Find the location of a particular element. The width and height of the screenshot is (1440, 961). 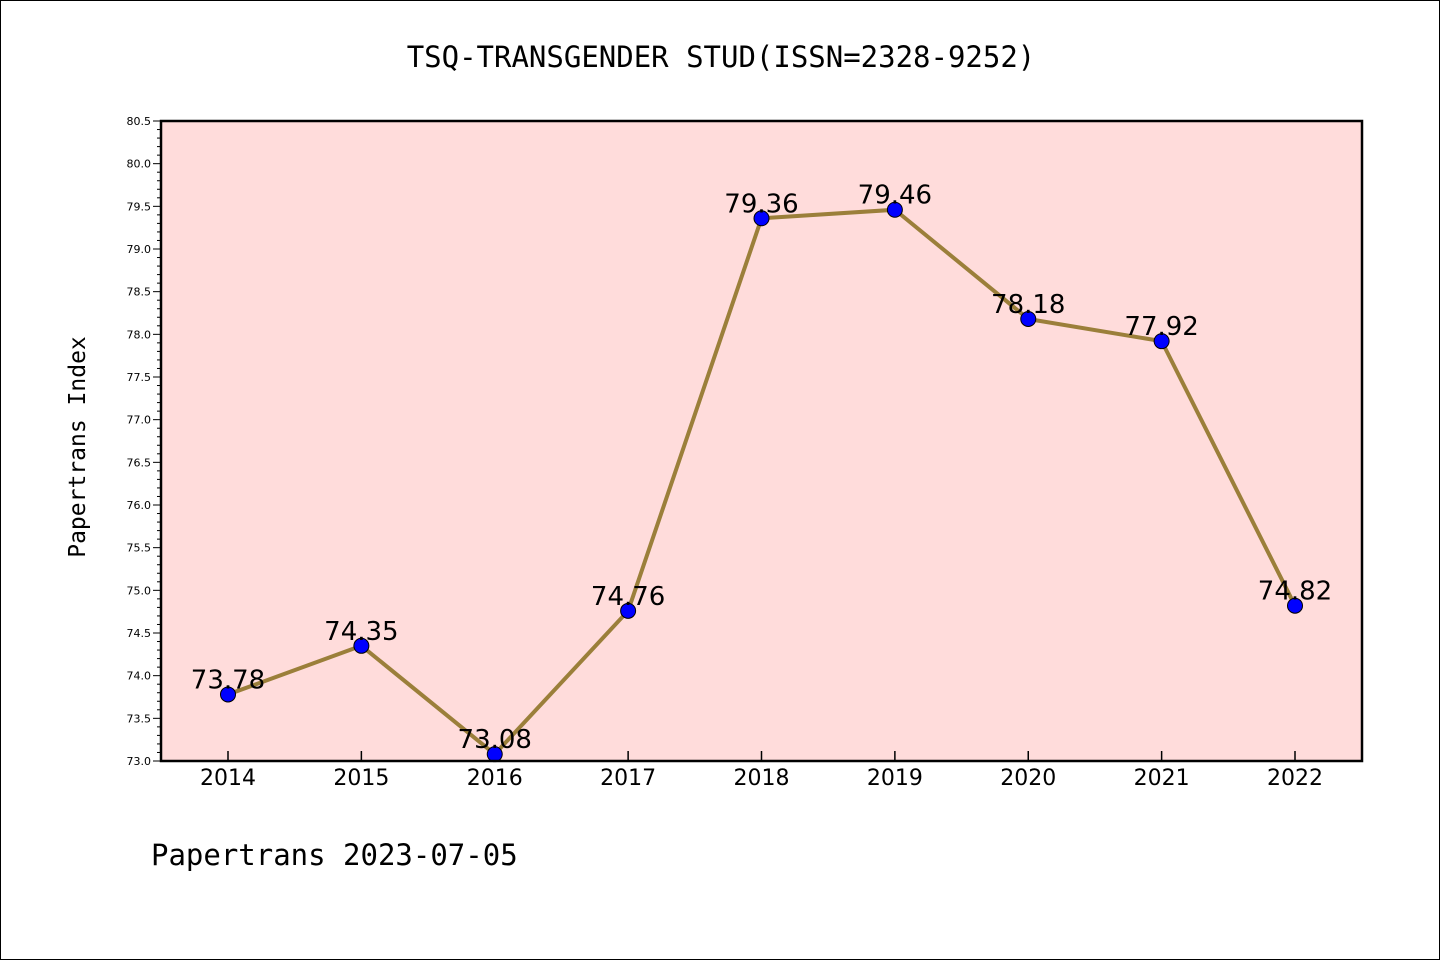

data-label: 78.18 is located at coordinates (1028, 305).